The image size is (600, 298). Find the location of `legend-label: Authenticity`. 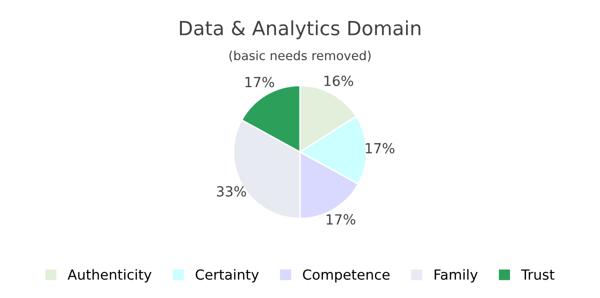

legend-label: Authenticity is located at coordinates (110, 276).